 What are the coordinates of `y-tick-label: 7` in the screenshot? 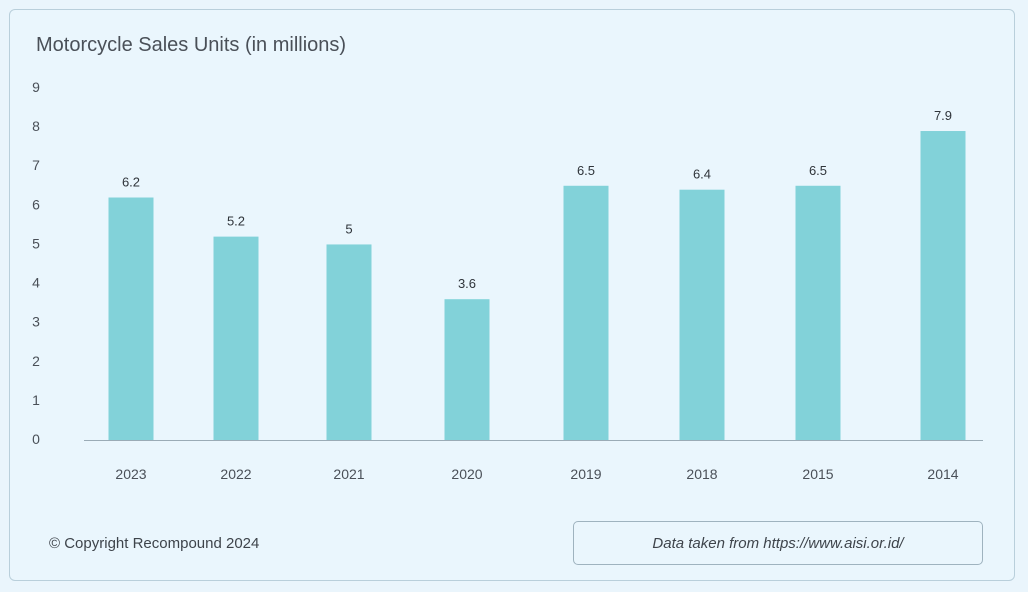 It's located at (36, 165).